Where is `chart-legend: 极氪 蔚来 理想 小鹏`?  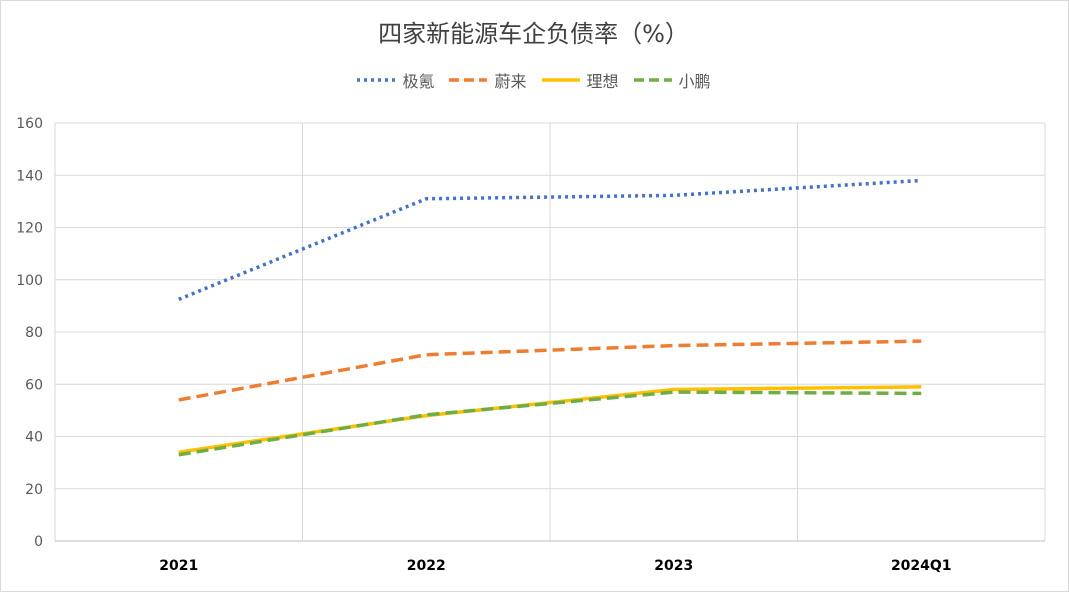
chart-legend: 极氪 蔚来 理想 小鹏 is located at coordinates (533, 80).